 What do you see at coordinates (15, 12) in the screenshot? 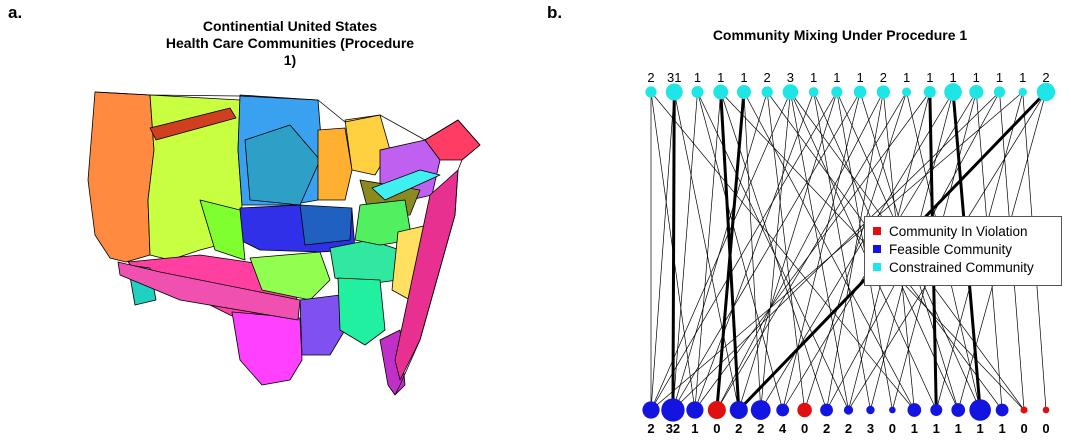
I see `panel-a-letter: a.` at bounding box center [15, 12].